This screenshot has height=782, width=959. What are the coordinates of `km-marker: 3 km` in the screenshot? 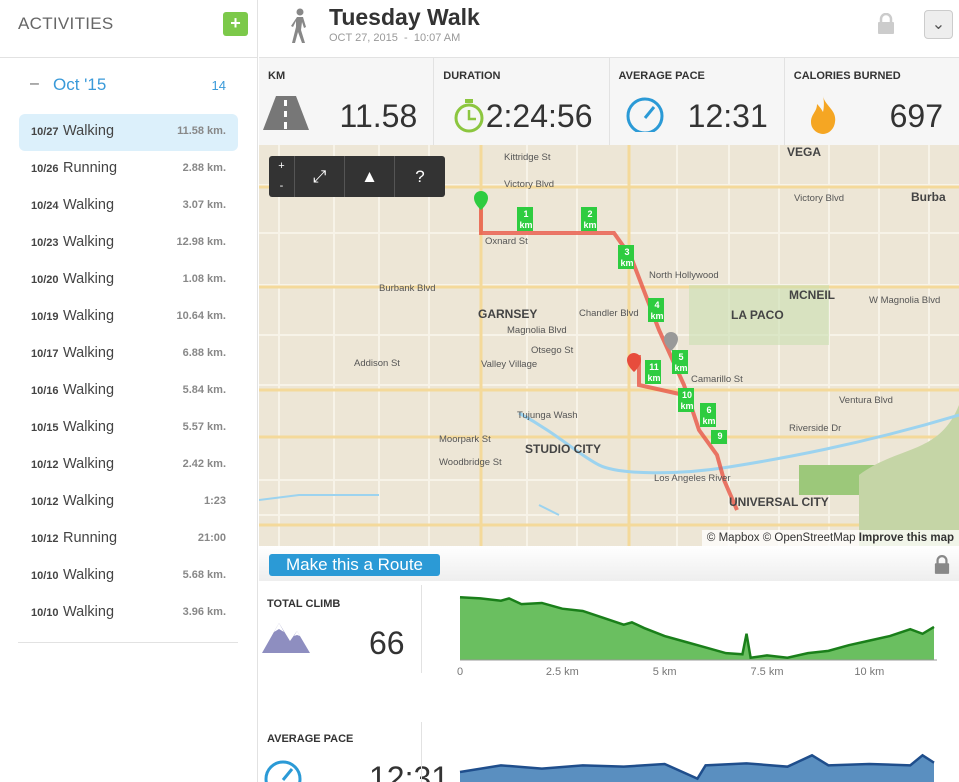 It's located at (627, 257).